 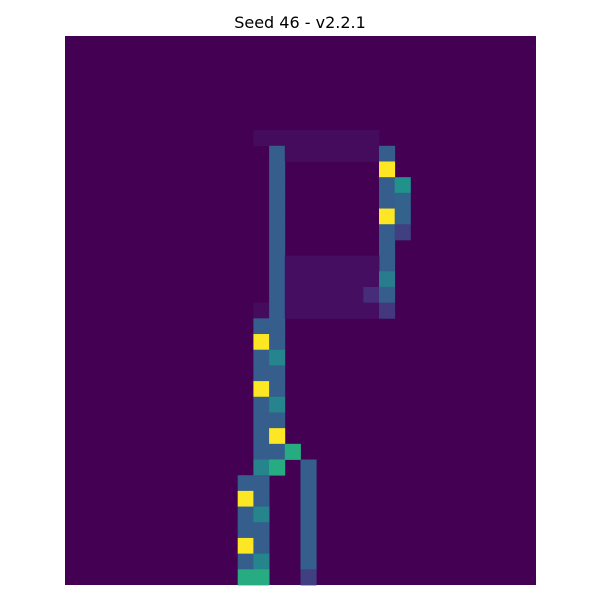 I want to click on chart-title: Seed 46 - v2.2.1, so click(x=300, y=22).